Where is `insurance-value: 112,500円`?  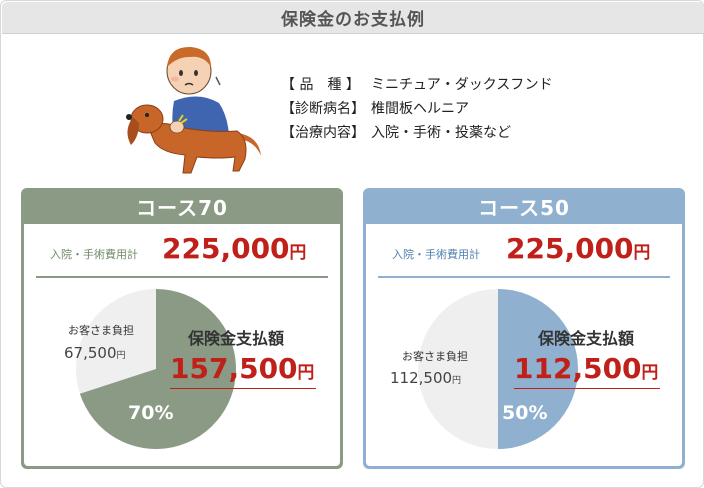
insurance-value: 112,500円 is located at coordinates (586, 368).